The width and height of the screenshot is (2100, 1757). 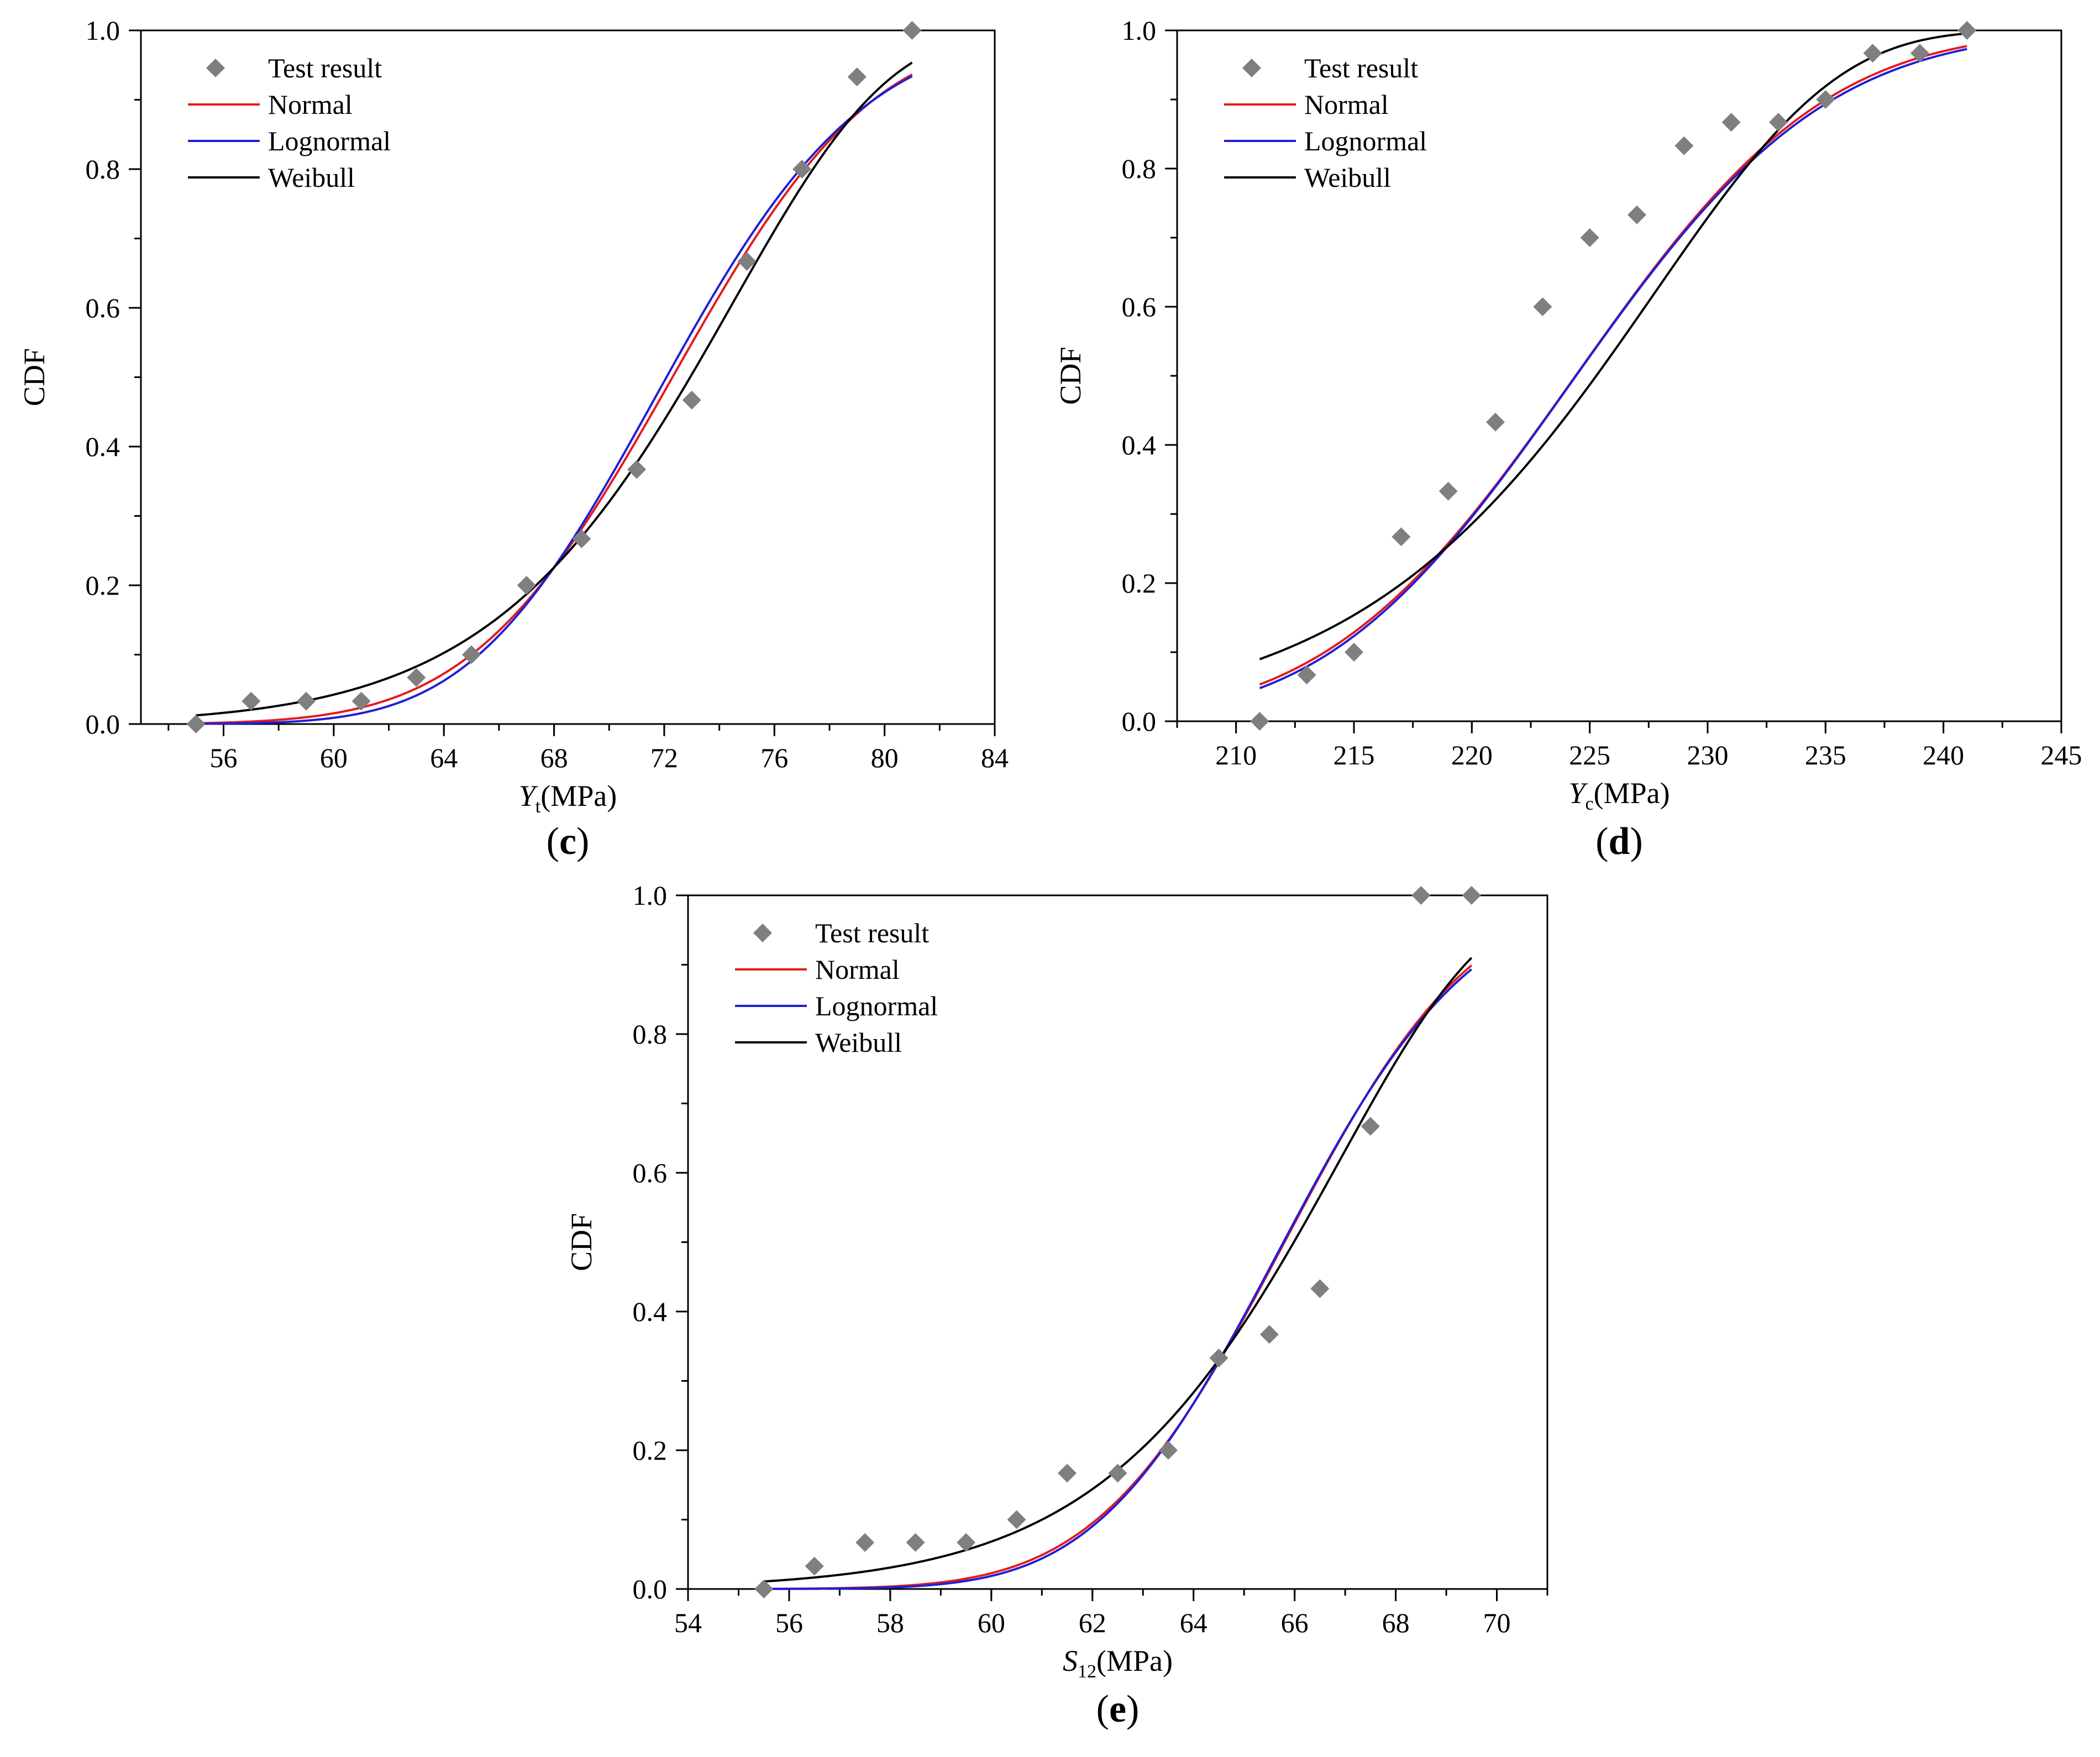 I want to click on x-axis-subscript: 12, so click(x=1087, y=1671).